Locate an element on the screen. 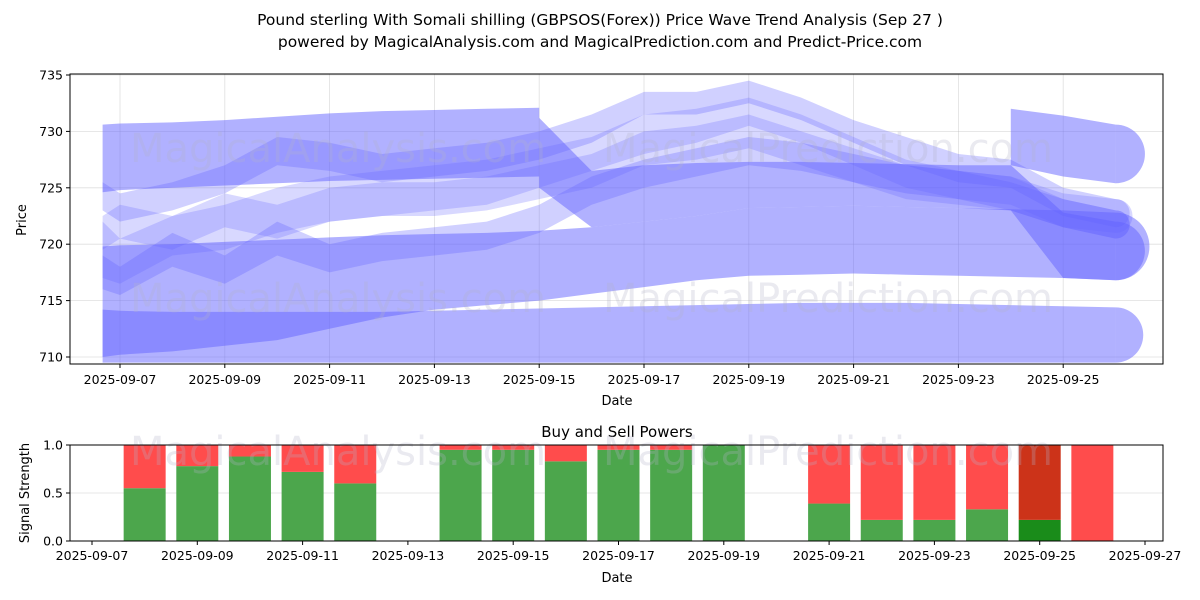 The height and width of the screenshot is (600, 1200). watermark-2: MagicalPrediction.com is located at coordinates (828, 149).